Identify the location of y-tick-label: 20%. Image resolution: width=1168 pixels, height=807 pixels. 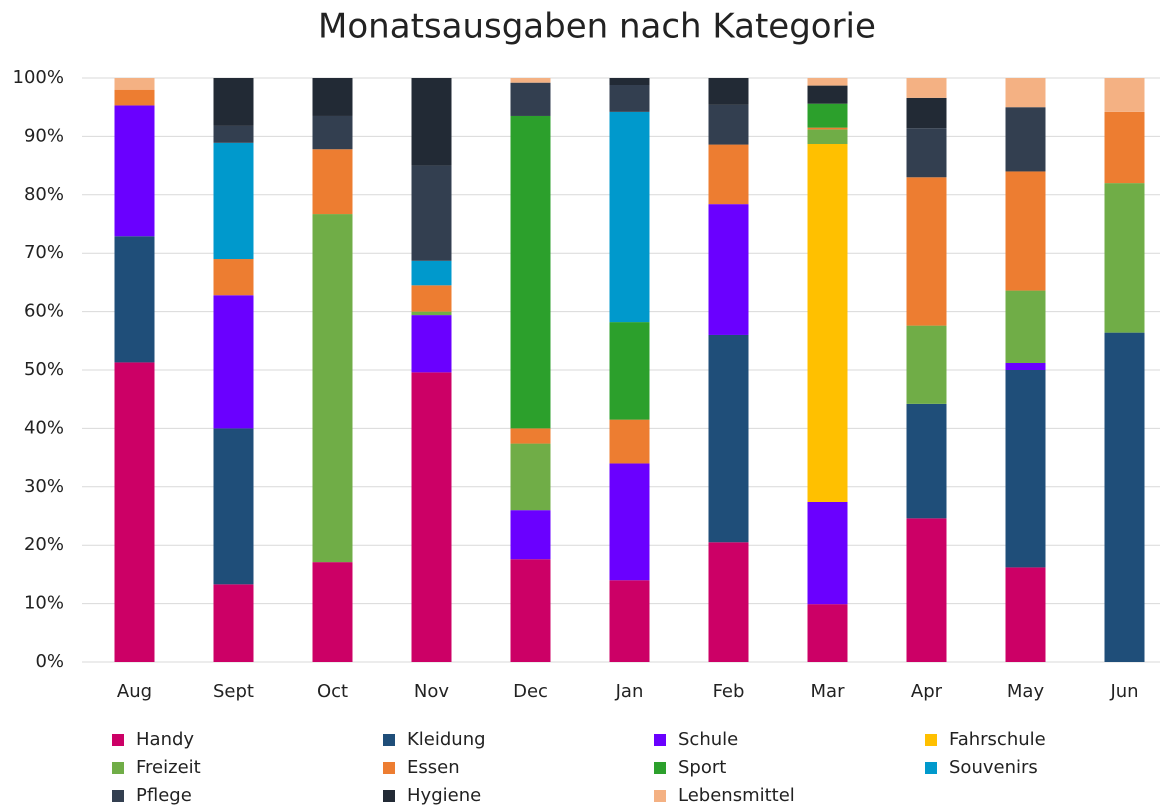
(44, 544).